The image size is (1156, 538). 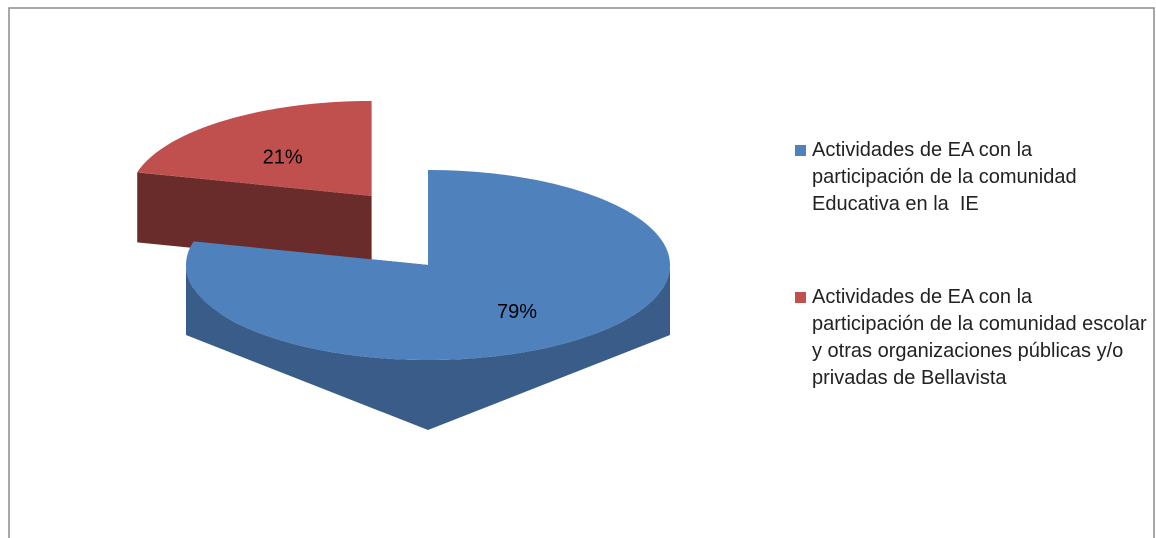 I want to click on data-label: 21%, so click(x=283, y=157).